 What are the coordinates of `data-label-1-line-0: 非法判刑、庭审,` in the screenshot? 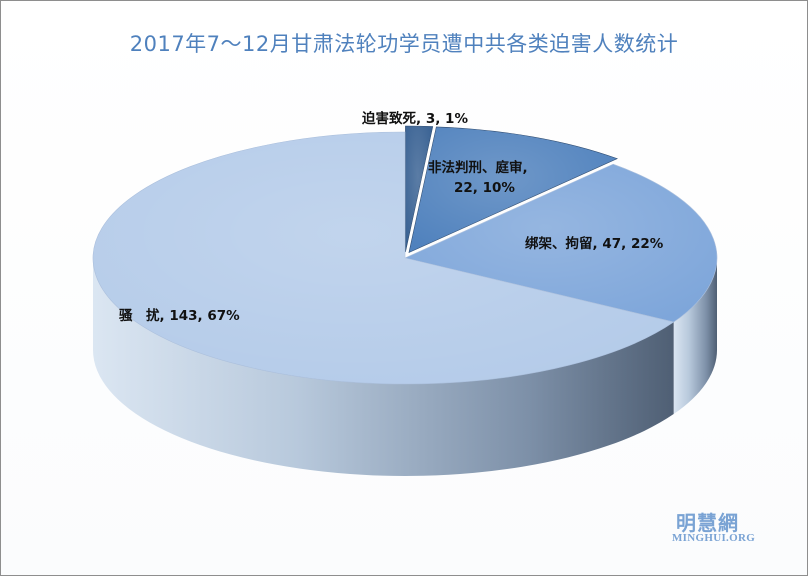 It's located at (478, 167).